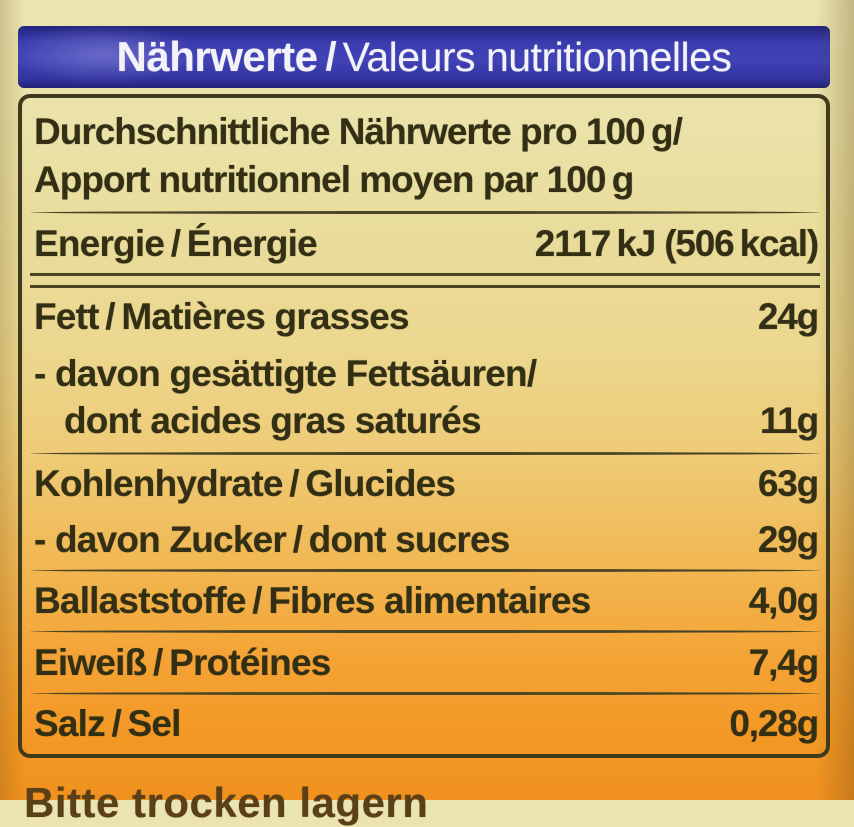  What do you see at coordinates (425, 280) in the screenshot?
I see `double-divider` at bounding box center [425, 280].